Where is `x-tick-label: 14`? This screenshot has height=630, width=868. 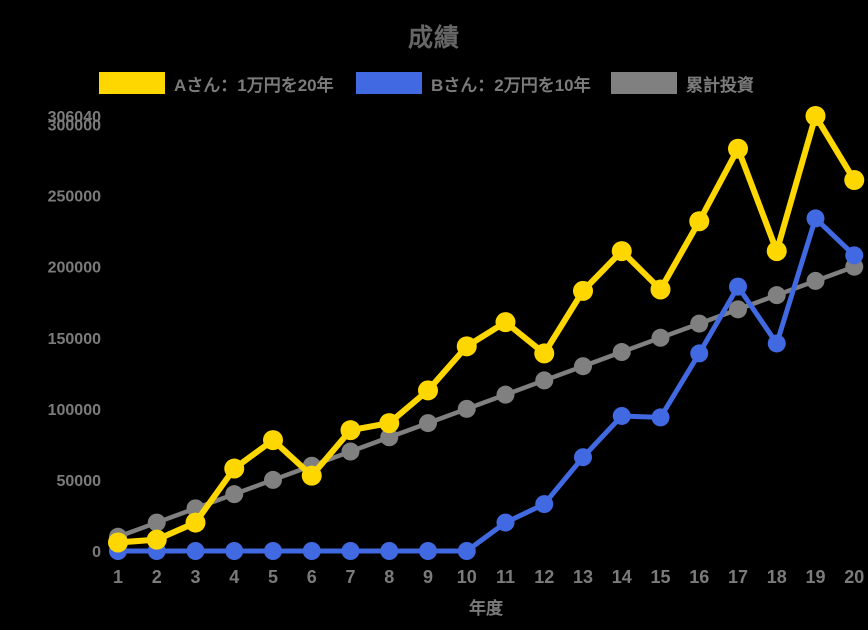 x-tick-label: 14 is located at coordinates (622, 577).